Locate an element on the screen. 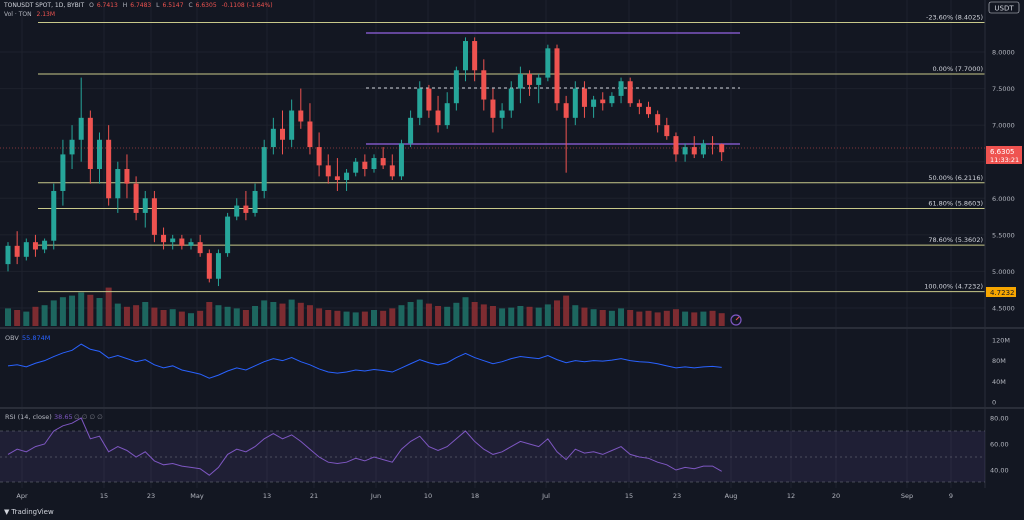 The image size is (1024, 520). time-axis-label: 13 is located at coordinates (267, 496).